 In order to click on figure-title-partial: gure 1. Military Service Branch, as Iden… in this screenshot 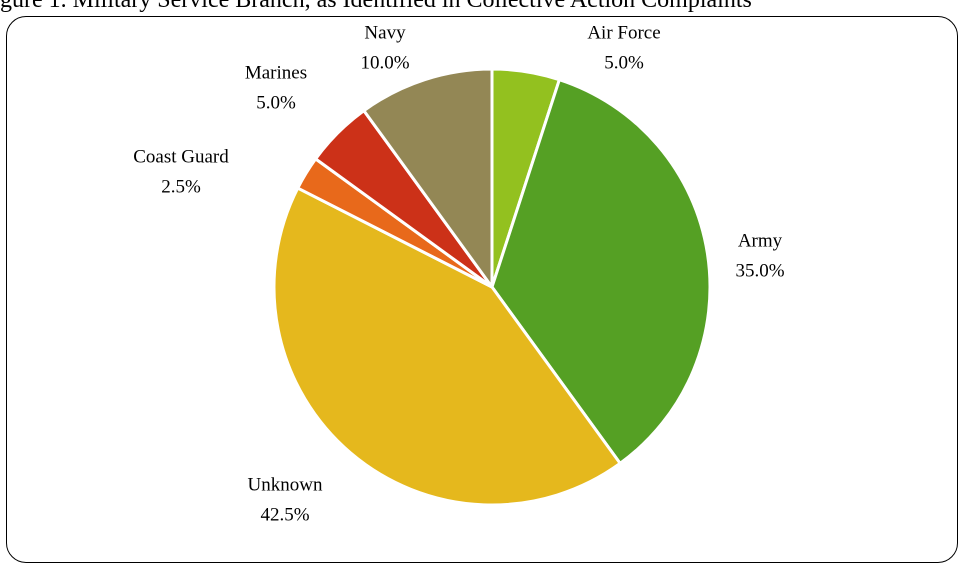, I will do `click(483, 7)`.